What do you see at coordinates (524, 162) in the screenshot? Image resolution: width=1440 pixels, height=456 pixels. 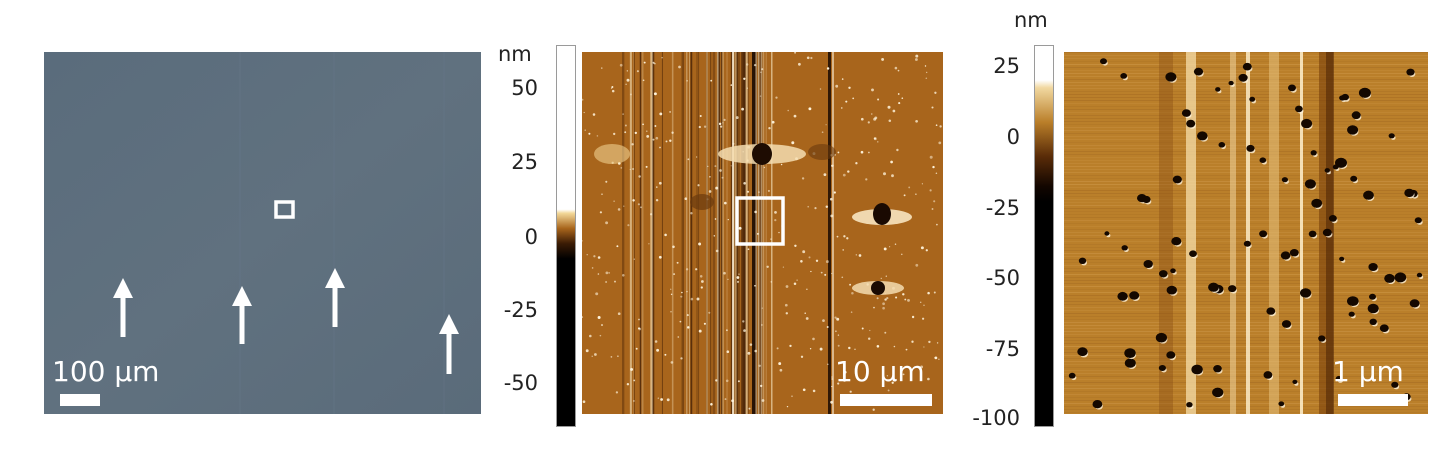 I see `colorbar-tick: 25` at bounding box center [524, 162].